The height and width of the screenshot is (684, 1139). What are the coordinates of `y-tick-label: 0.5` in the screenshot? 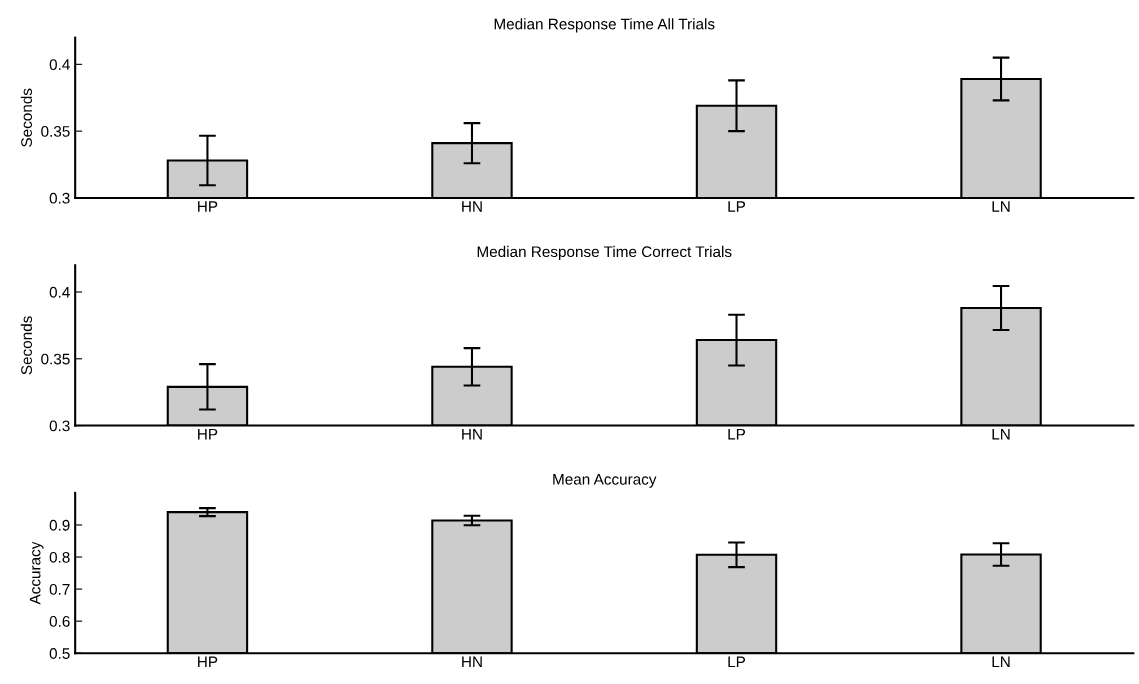 It's located at (59, 653).